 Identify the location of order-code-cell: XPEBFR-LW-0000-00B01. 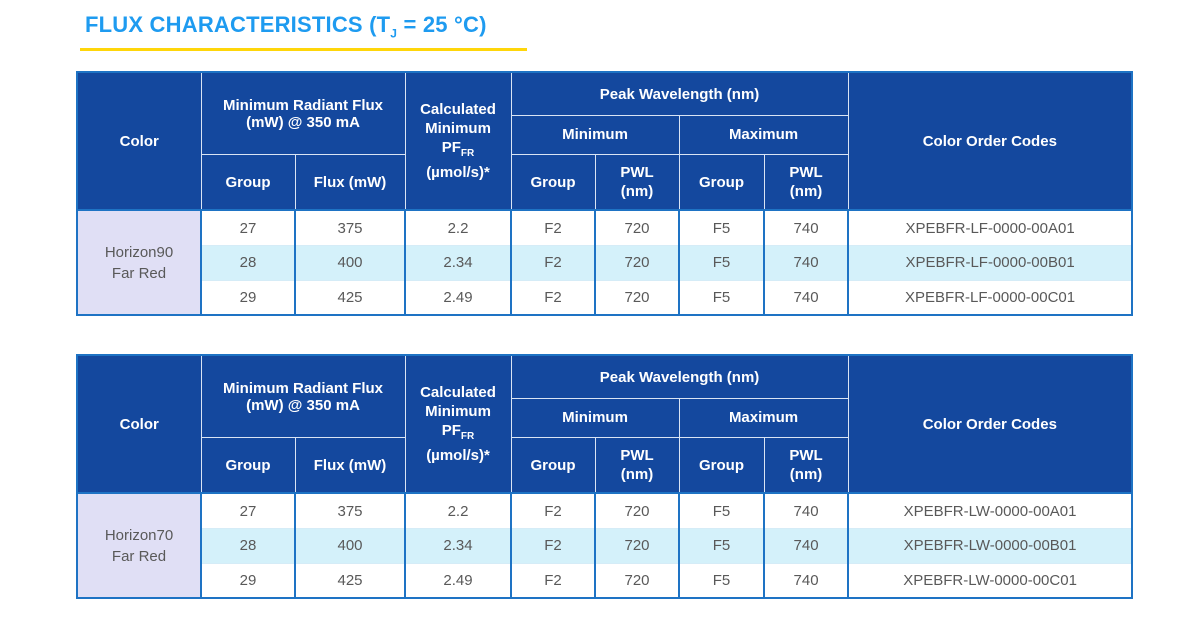
(990, 545).